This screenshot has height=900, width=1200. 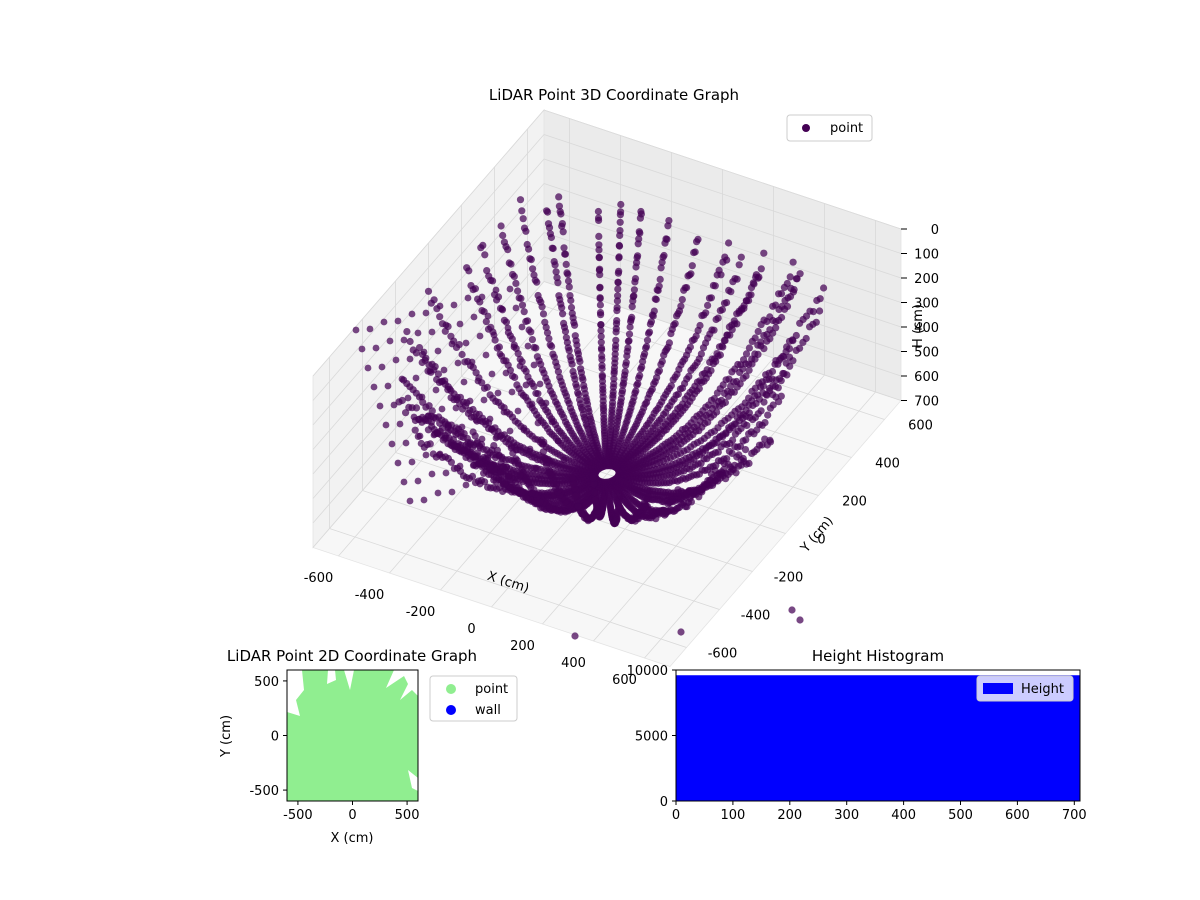 I want to click on chart-hist-ytick: 5000, so click(x=651, y=737).